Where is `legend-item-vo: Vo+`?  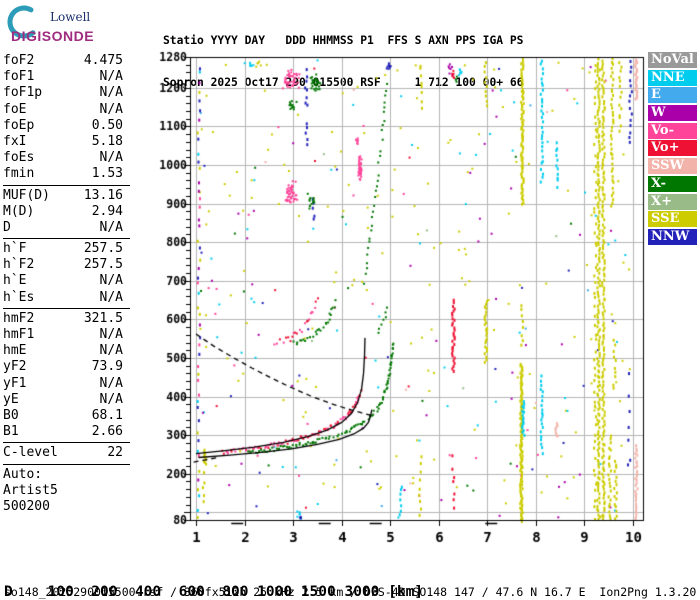 legend-item-vo: Vo+ is located at coordinates (672, 148).